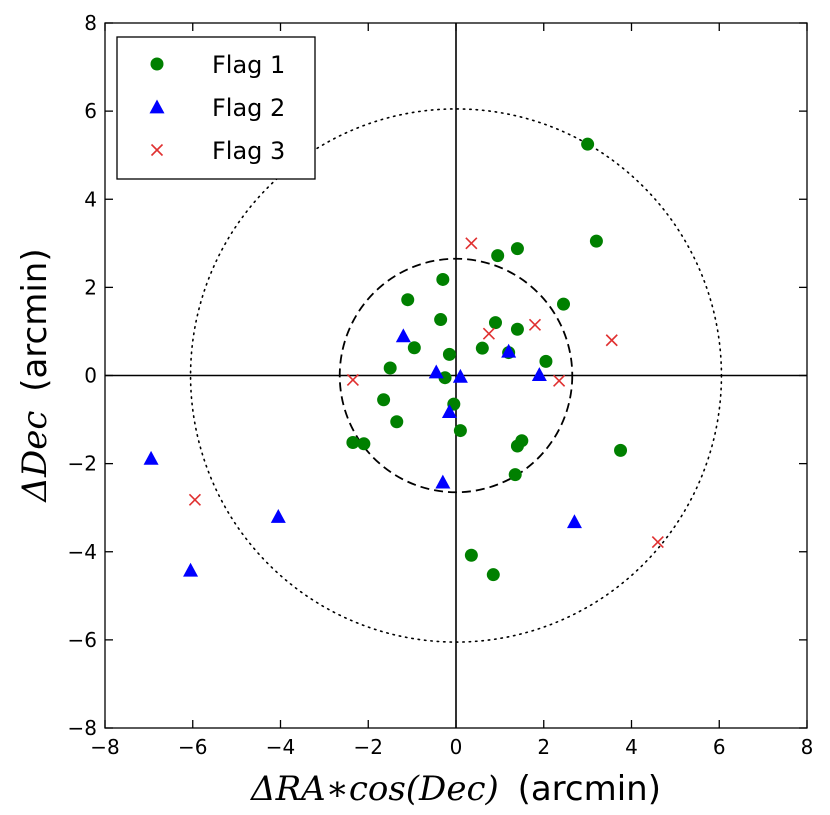 This screenshot has height=815, width=830. Describe the element at coordinates (456, 747) in the screenshot. I see `x-tick-label: 0` at that location.